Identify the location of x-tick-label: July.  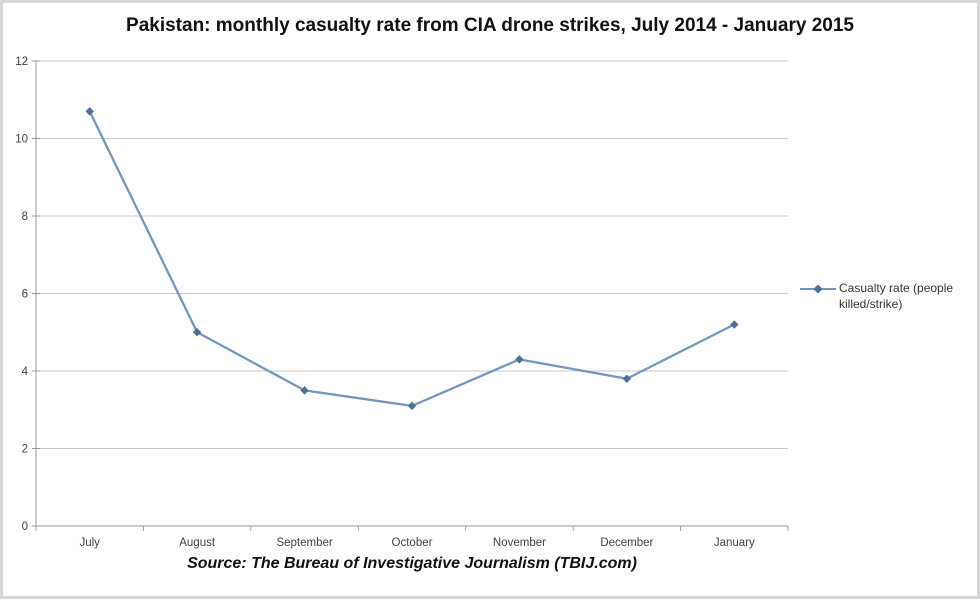
(89, 543).